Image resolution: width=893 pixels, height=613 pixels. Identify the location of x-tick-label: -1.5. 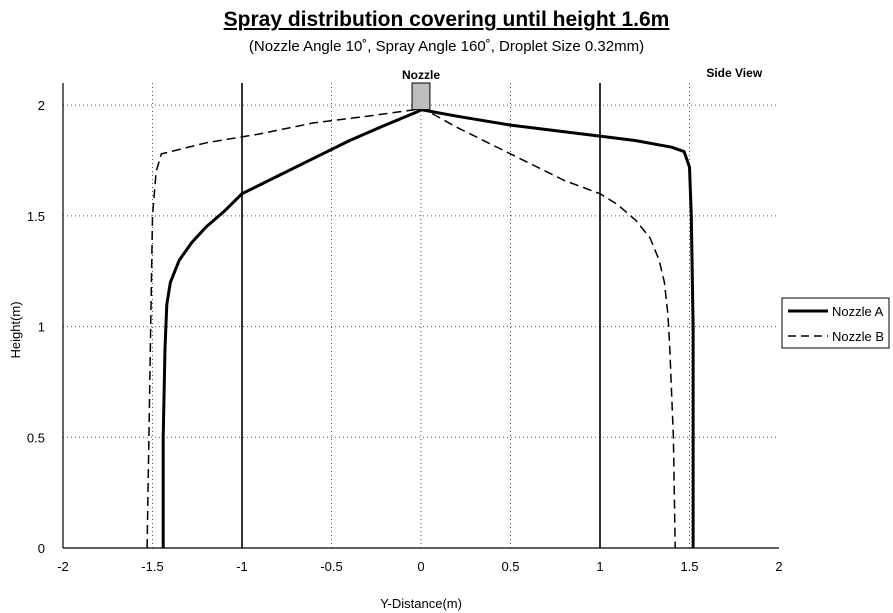
(152, 566).